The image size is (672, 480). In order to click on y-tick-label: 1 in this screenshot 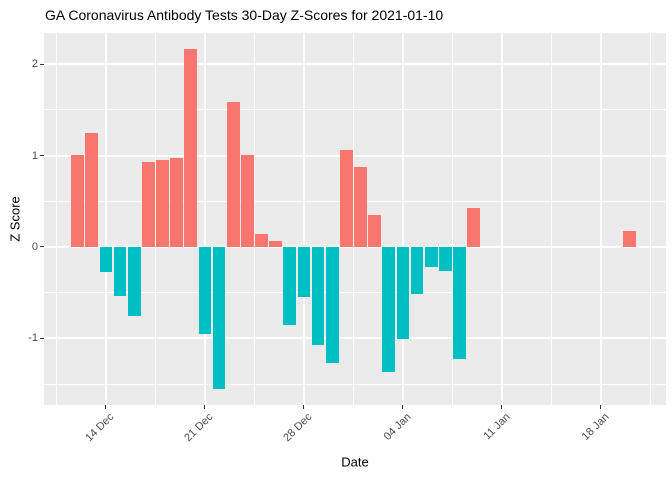, I will do `click(34, 155)`.